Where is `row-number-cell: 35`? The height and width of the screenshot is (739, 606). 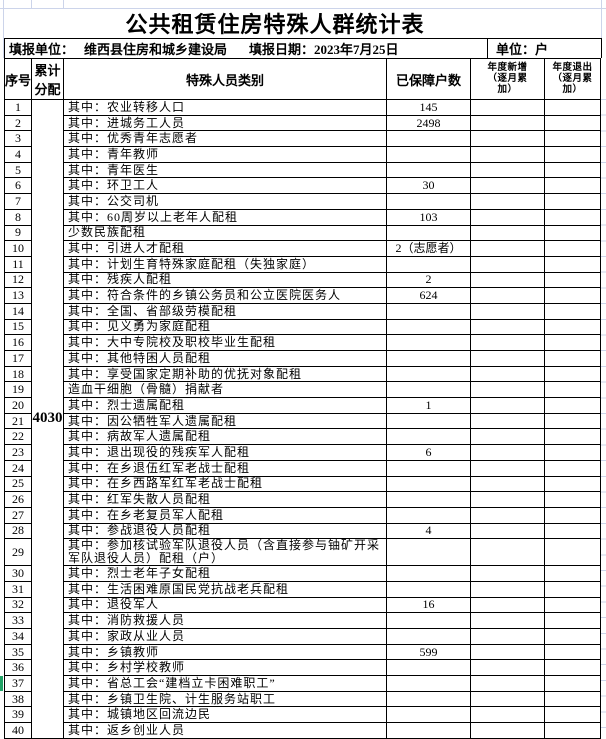 row-number-cell: 35 is located at coordinates (18, 652).